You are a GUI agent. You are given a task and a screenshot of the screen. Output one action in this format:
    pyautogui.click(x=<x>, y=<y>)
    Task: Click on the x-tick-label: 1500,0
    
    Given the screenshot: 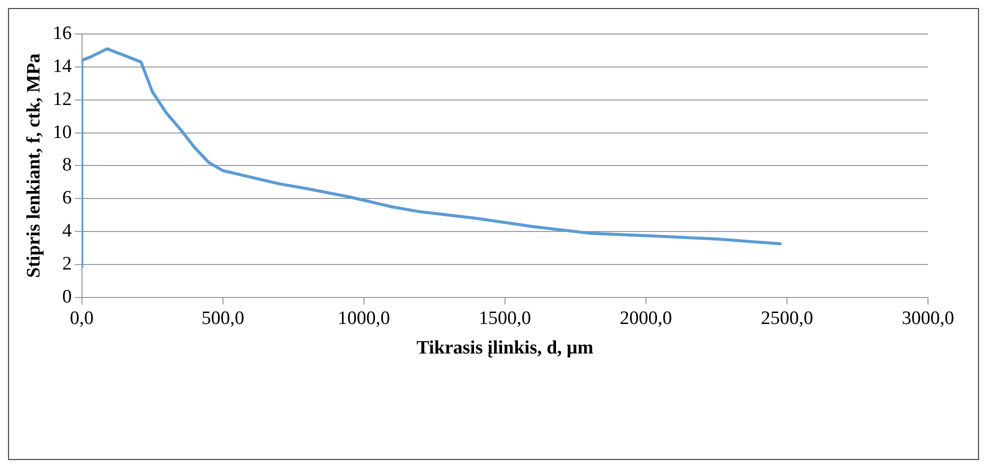 What is the action you would take?
    pyautogui.click(x=505, y=318)
    